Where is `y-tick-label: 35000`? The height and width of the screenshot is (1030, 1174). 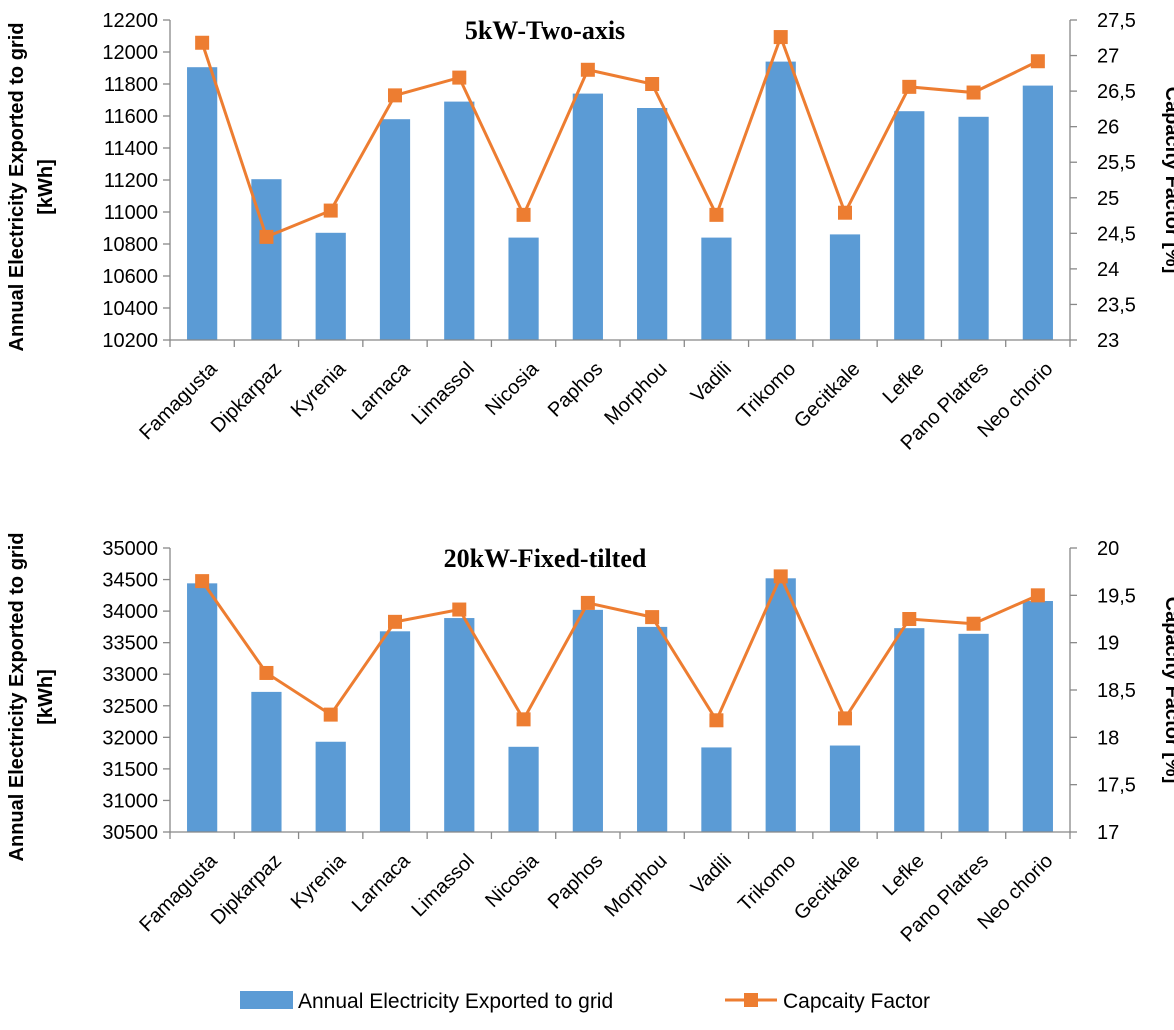
y-tick-label: 35000 is located at coordinates (130, 549).